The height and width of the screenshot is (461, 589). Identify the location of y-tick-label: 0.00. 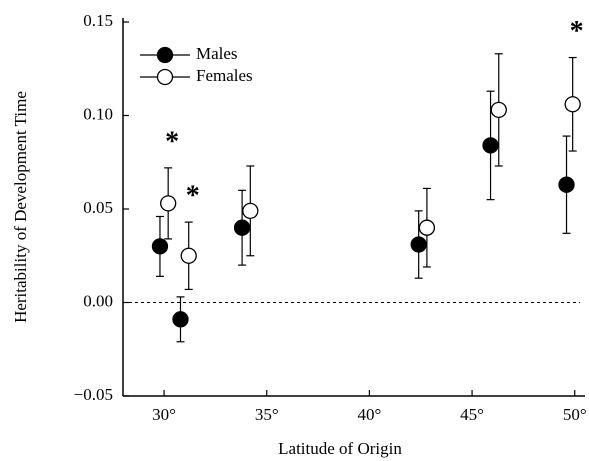
(98, 300).